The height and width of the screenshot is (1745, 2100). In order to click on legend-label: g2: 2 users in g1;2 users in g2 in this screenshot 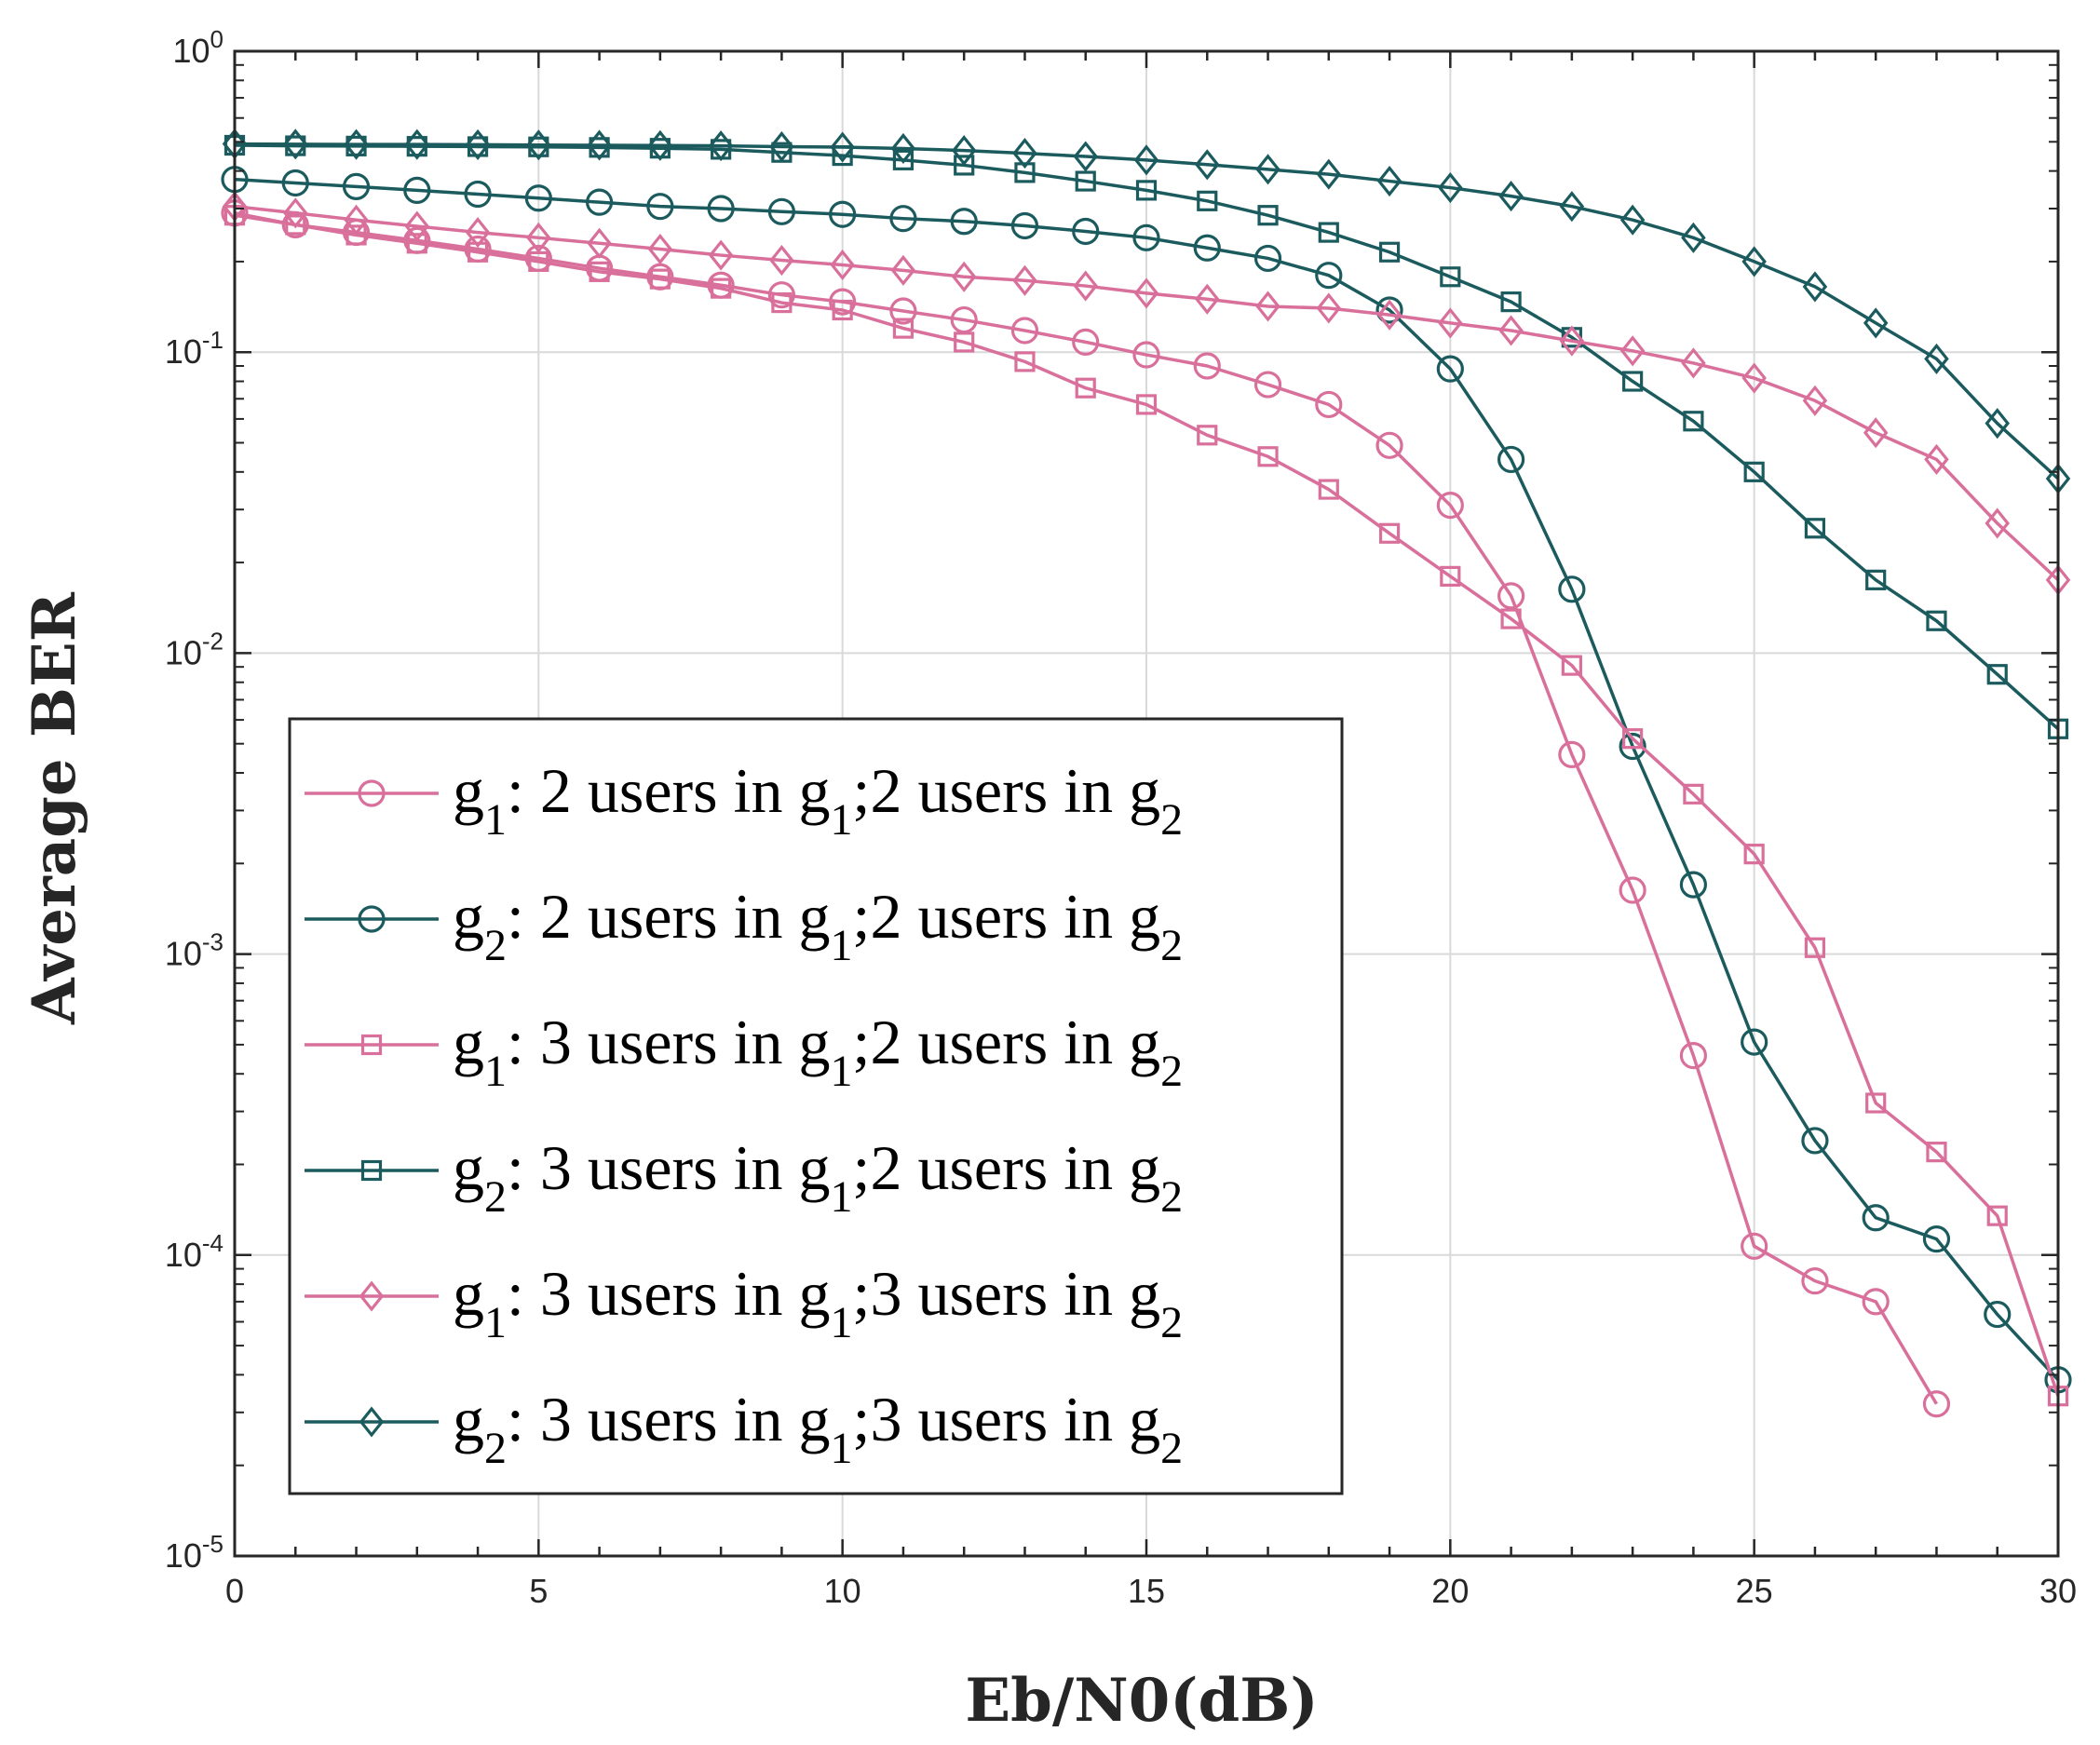, I will do `click(818, 925)`.